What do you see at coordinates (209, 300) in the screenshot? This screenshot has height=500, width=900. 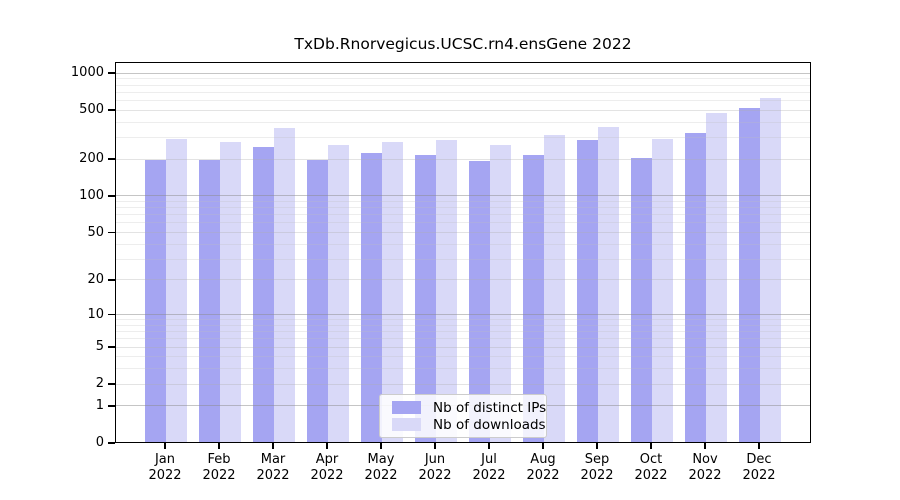 I see `bar-distinct-ips-feb` at bounding box center [209, 300].